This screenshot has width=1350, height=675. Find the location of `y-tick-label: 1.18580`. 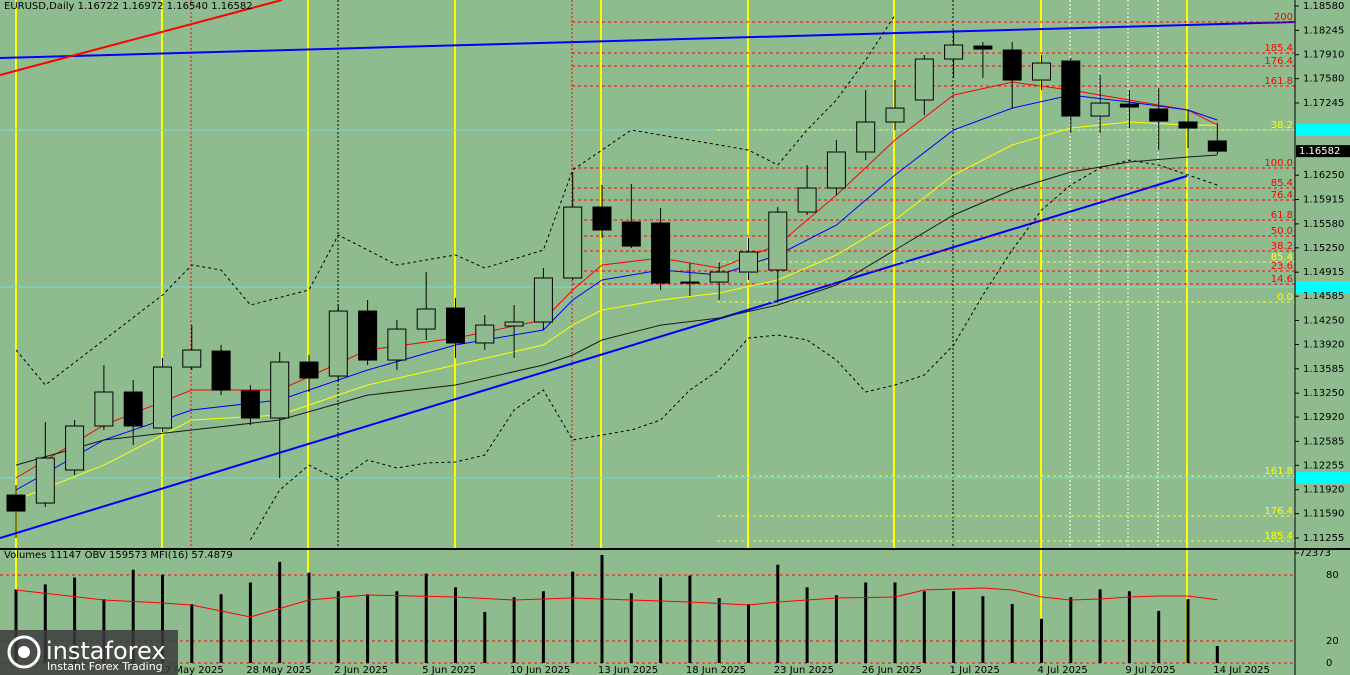

y-tick-label: 1.18580 is located at coordinates (1323, 6).